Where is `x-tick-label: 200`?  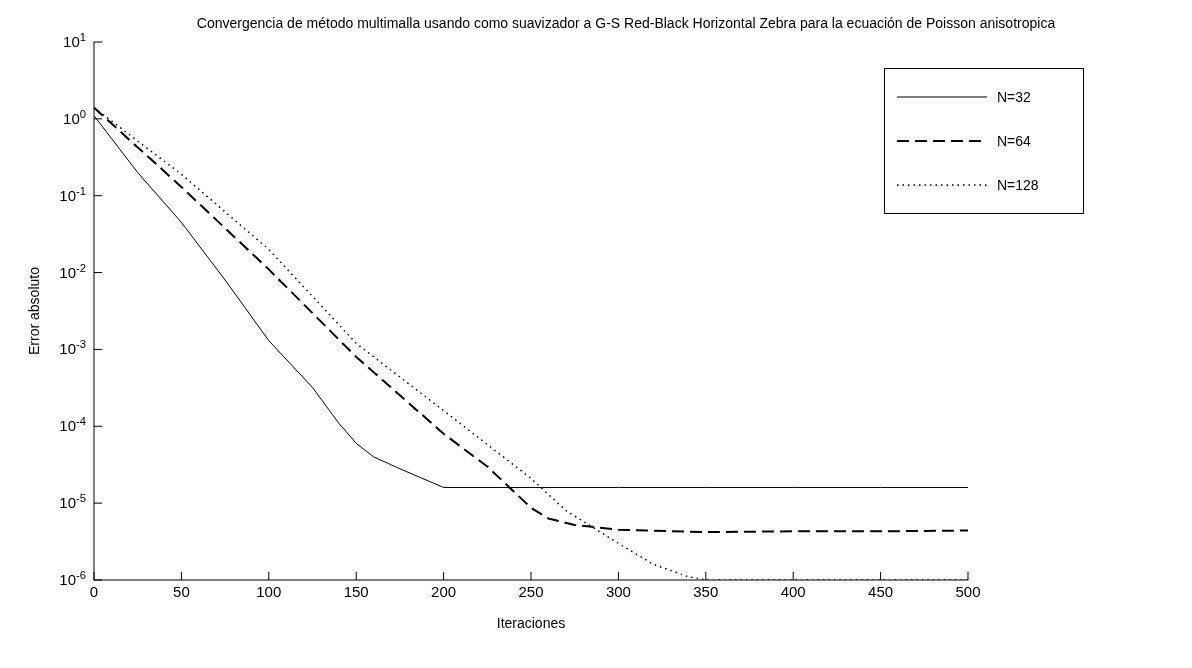
x-tick-label: 200 is located at coordinates (444, 591).